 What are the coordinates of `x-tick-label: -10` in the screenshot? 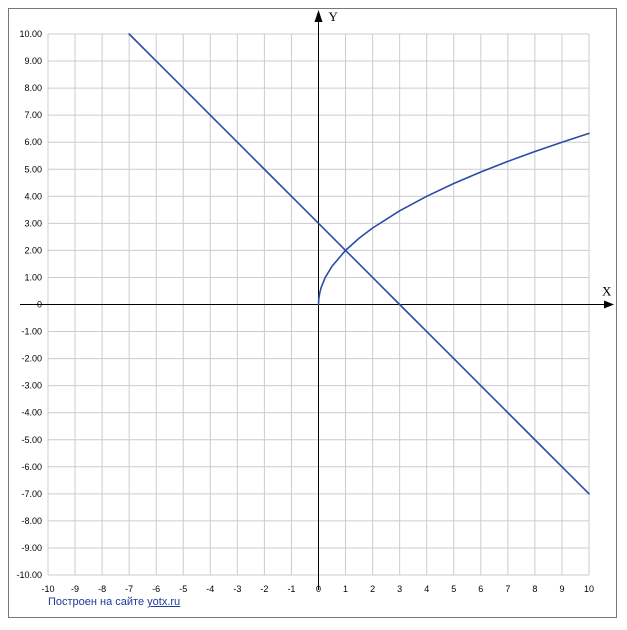 It's located at (47, 589).